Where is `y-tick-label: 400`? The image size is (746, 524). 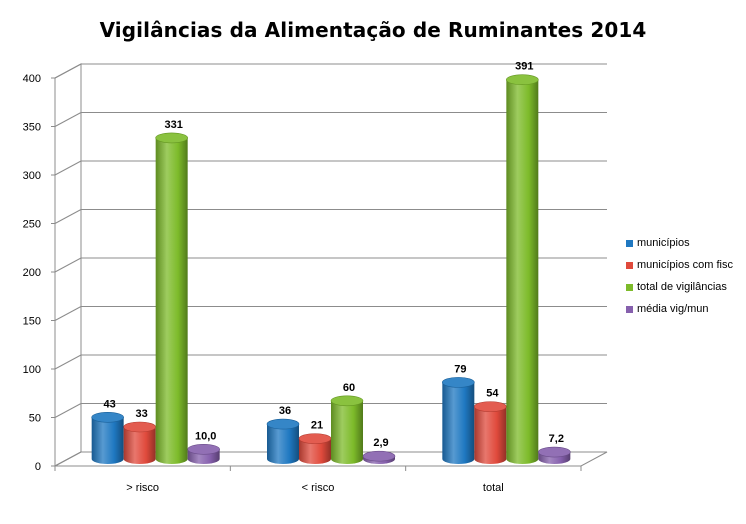
y-tick-label: 400 is located at coordinates (32, 79).